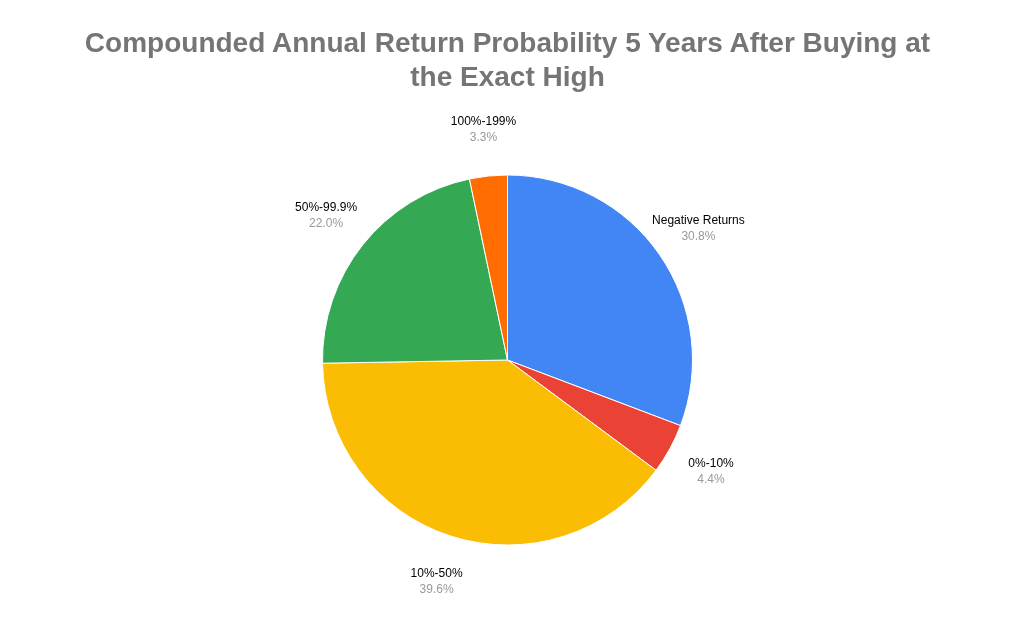 This screenshot has width=1015, height=633. What do you see at coordinates (483, 121) in the screenshot?
I see `slice-label: 100%-199%` at bounding box center [483, 121].